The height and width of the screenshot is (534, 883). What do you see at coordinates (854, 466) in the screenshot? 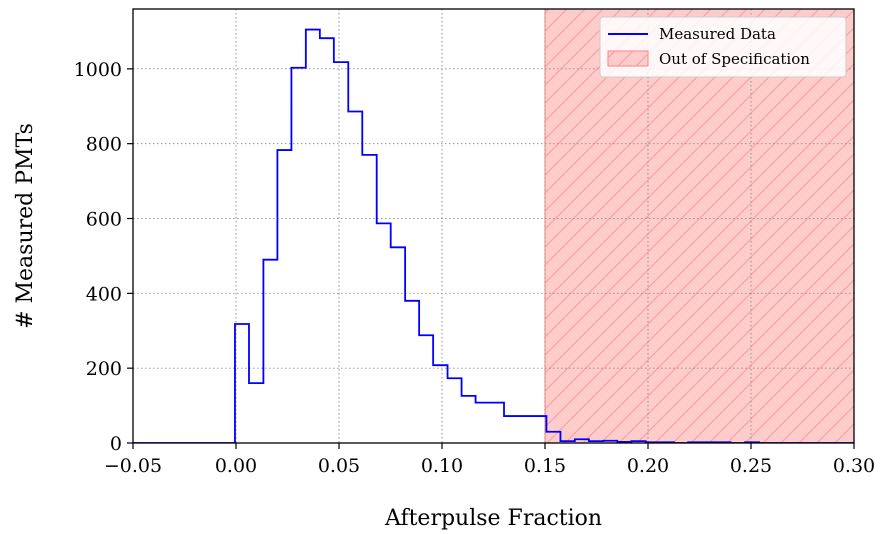
I see `x-tick-label: 0.30` at bounding box center [854, 466].